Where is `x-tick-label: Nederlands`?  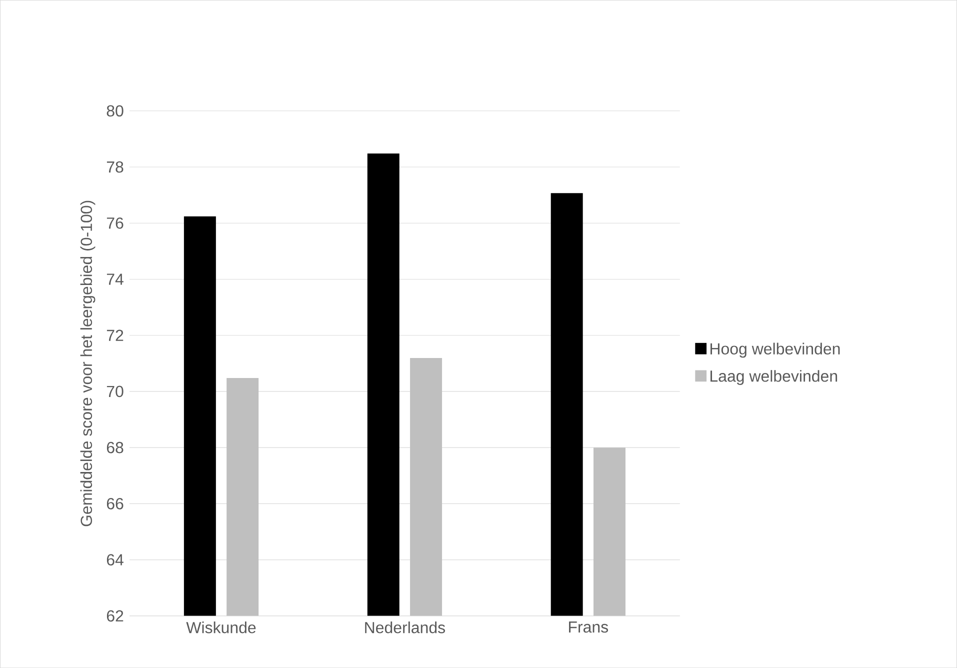
x-tick-label: Nederlands is located at coordinates (405, 627).